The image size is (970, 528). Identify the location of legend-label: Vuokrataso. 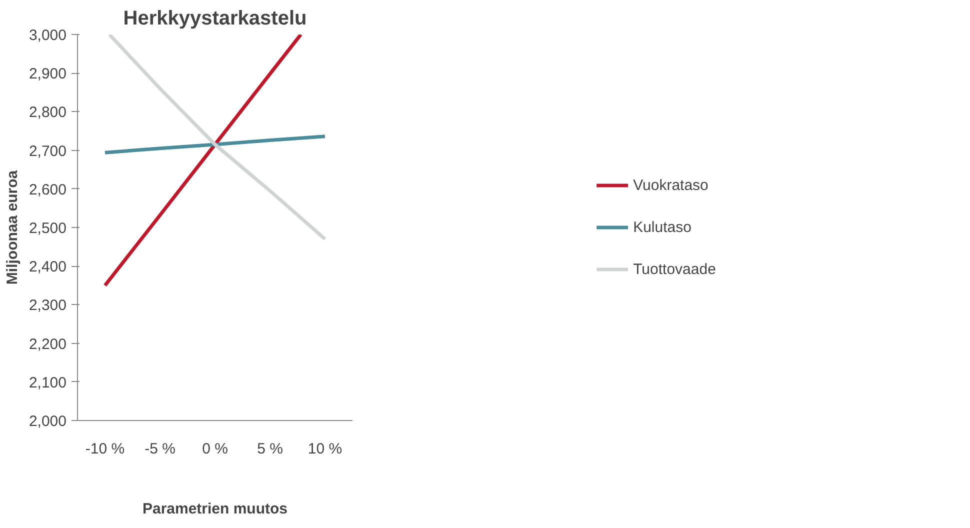
(670, 185).